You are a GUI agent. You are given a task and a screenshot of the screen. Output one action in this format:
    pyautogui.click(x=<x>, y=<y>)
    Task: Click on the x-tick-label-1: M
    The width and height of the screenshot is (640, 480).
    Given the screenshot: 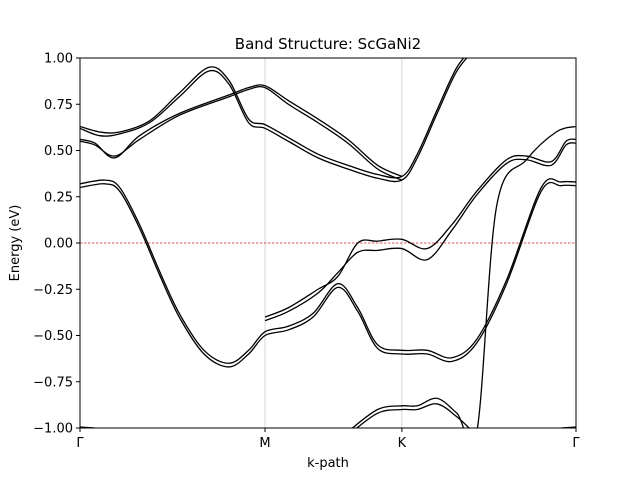 What is the action you would take?
    pyautogui.click(x=264, y=443)
    